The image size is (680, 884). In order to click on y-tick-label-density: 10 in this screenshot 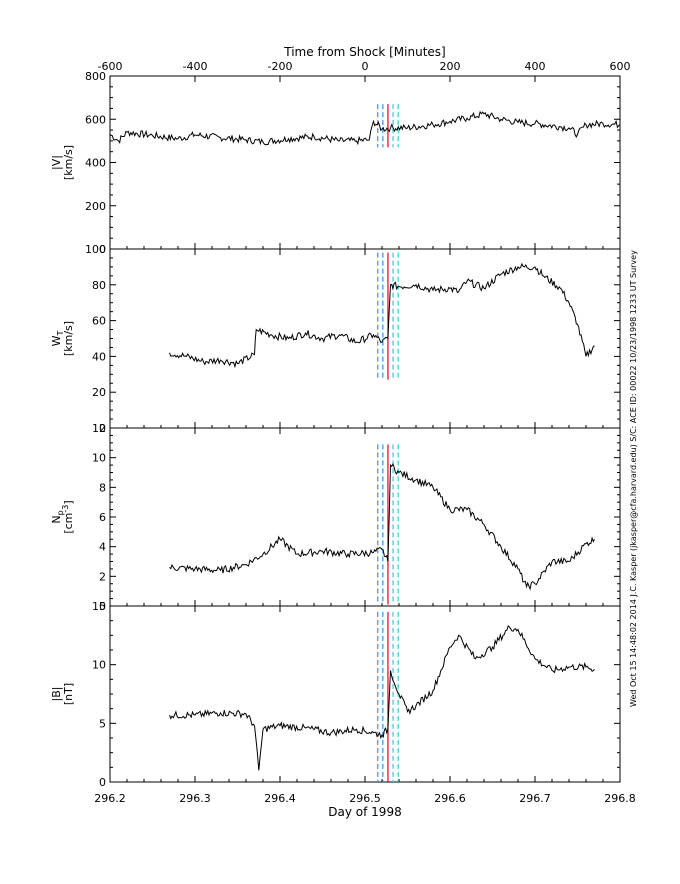, I will do `click(99, 458)`.